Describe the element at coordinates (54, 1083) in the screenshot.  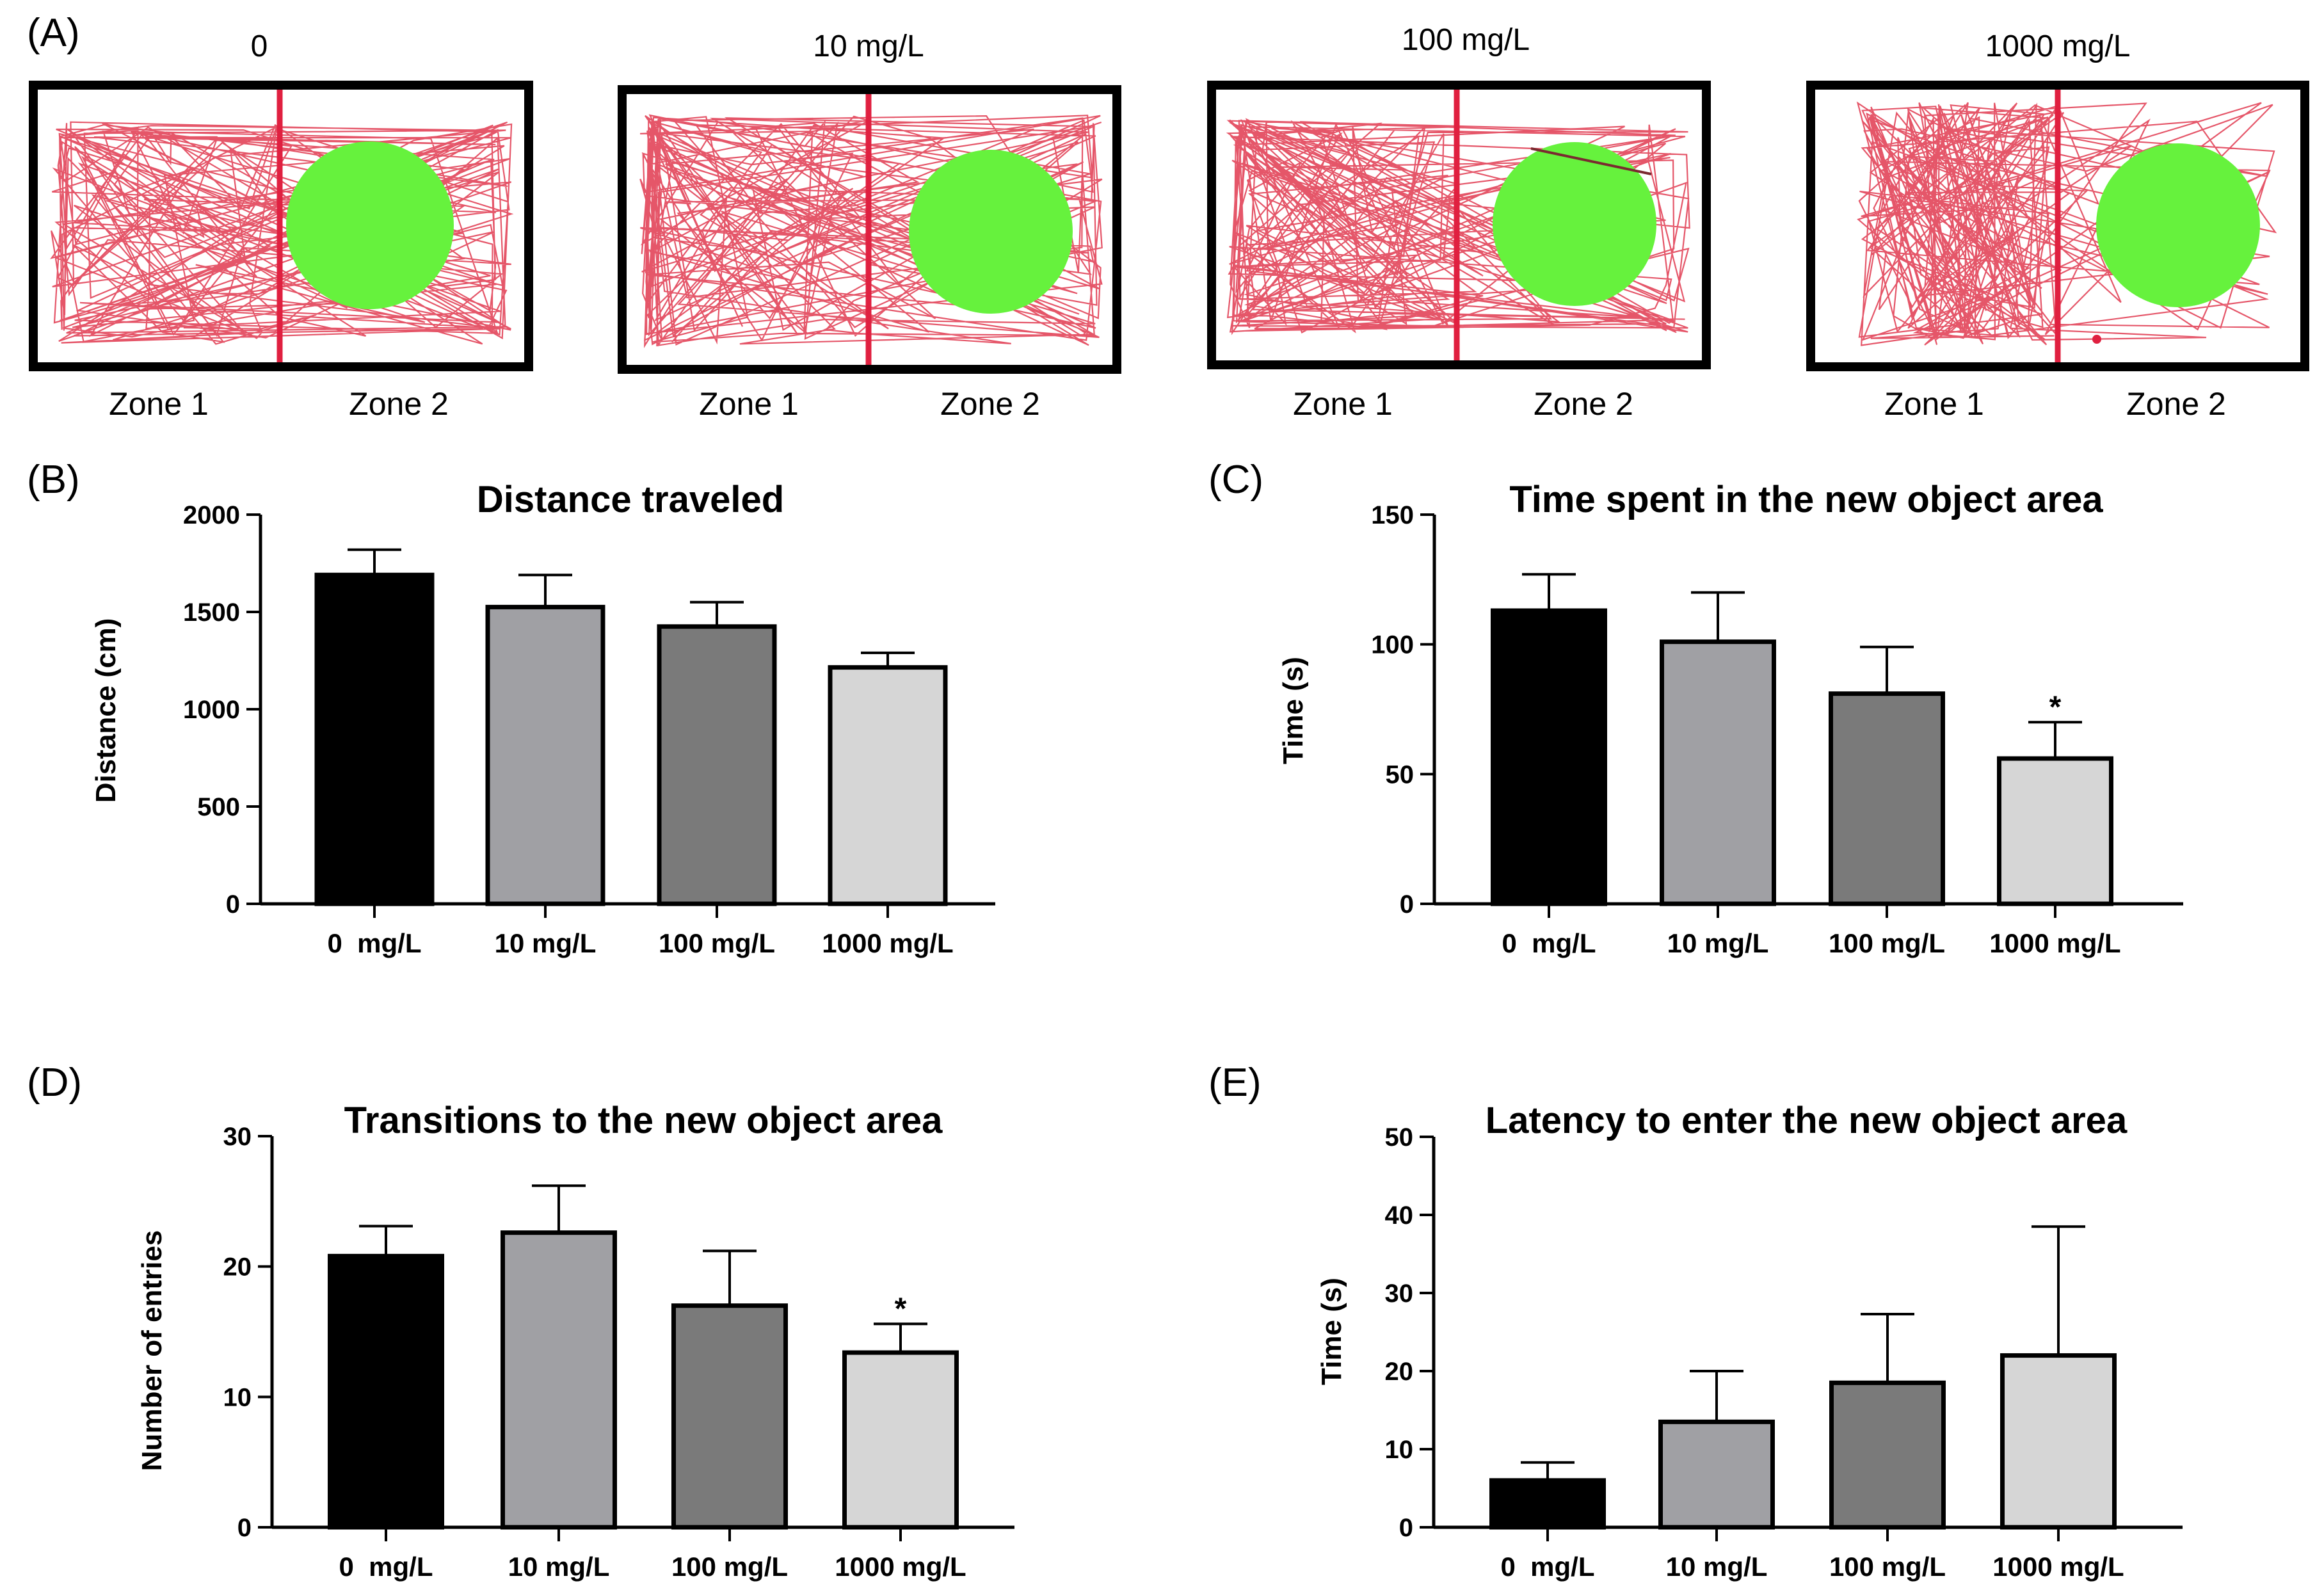
I see `panel-letter: (D)` at that location.